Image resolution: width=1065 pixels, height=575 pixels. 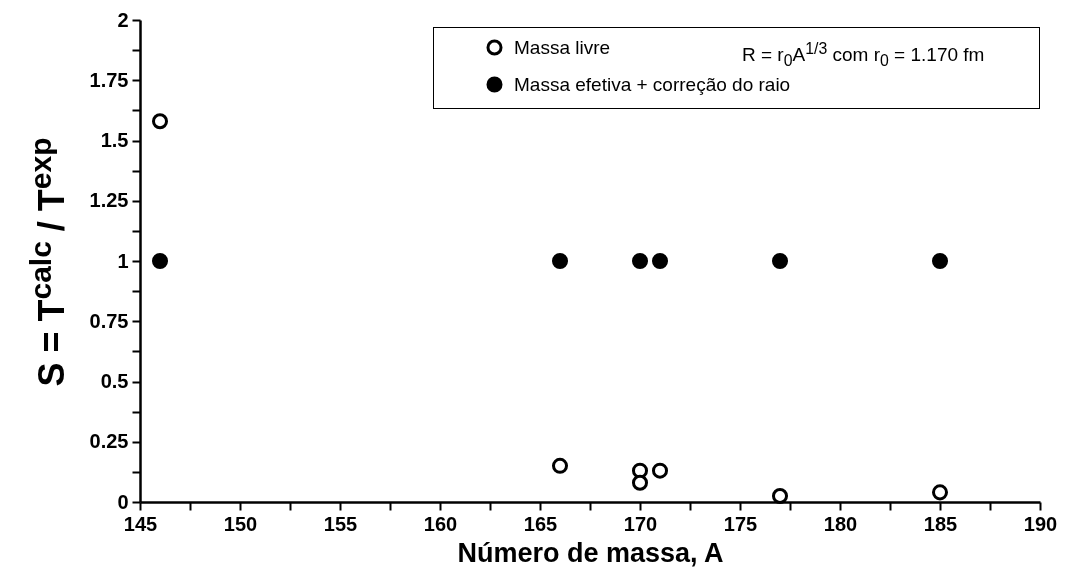 What do you see at coordinates (340, 523) in the screenshot?
I see `x-tick-label: 155` at bounding box center [340, 523].